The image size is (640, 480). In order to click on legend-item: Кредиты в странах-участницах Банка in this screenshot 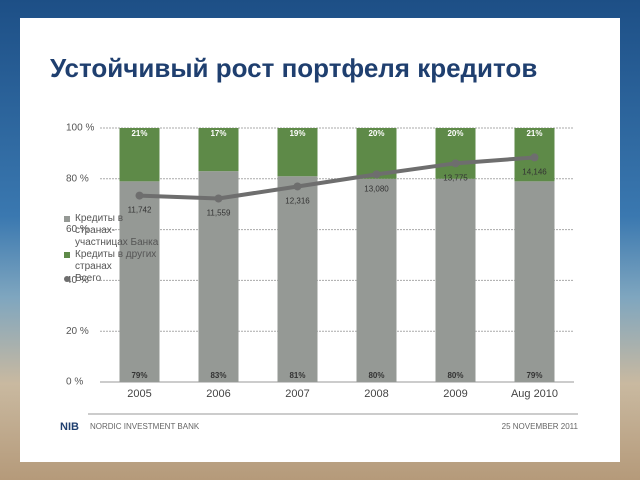, I will do `click(114, 231)`.